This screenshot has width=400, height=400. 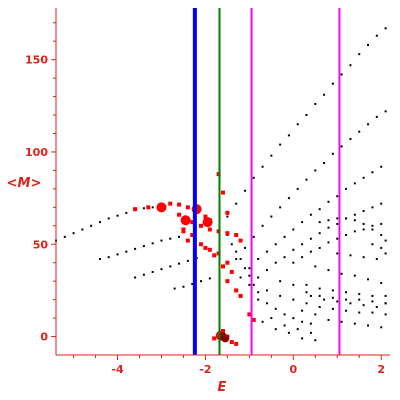 I want to click on x-tick-label: 2, so click(x=381, y=369).